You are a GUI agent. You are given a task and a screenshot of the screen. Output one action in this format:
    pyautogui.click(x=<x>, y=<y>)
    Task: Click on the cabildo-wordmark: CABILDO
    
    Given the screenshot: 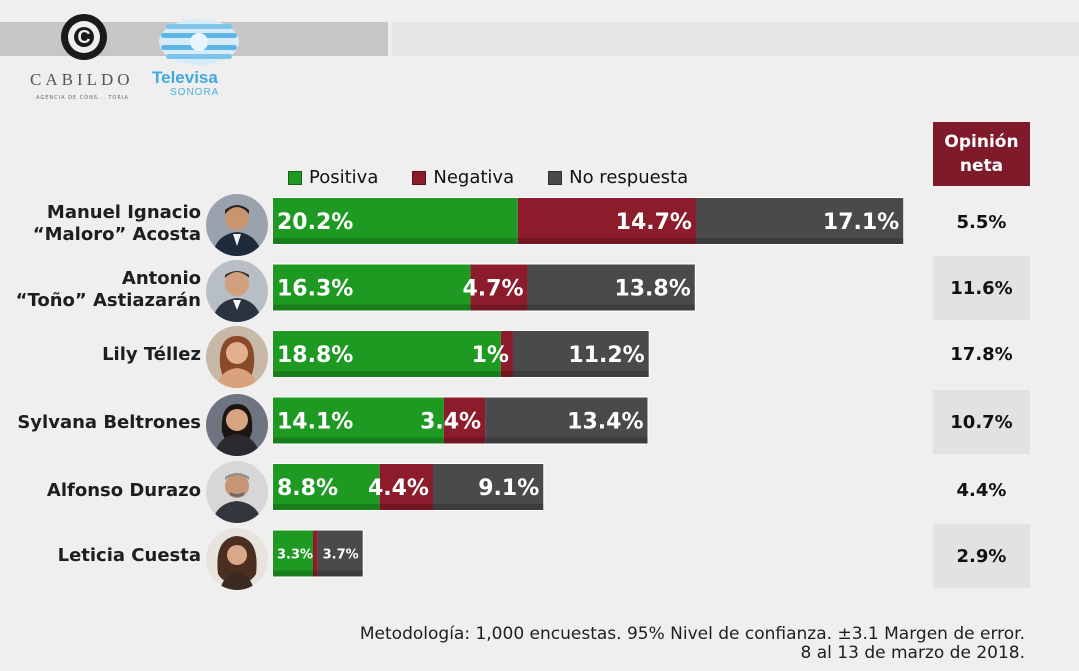 What is the action you would take?
    pyautogui.click(x=82, y=79)
    